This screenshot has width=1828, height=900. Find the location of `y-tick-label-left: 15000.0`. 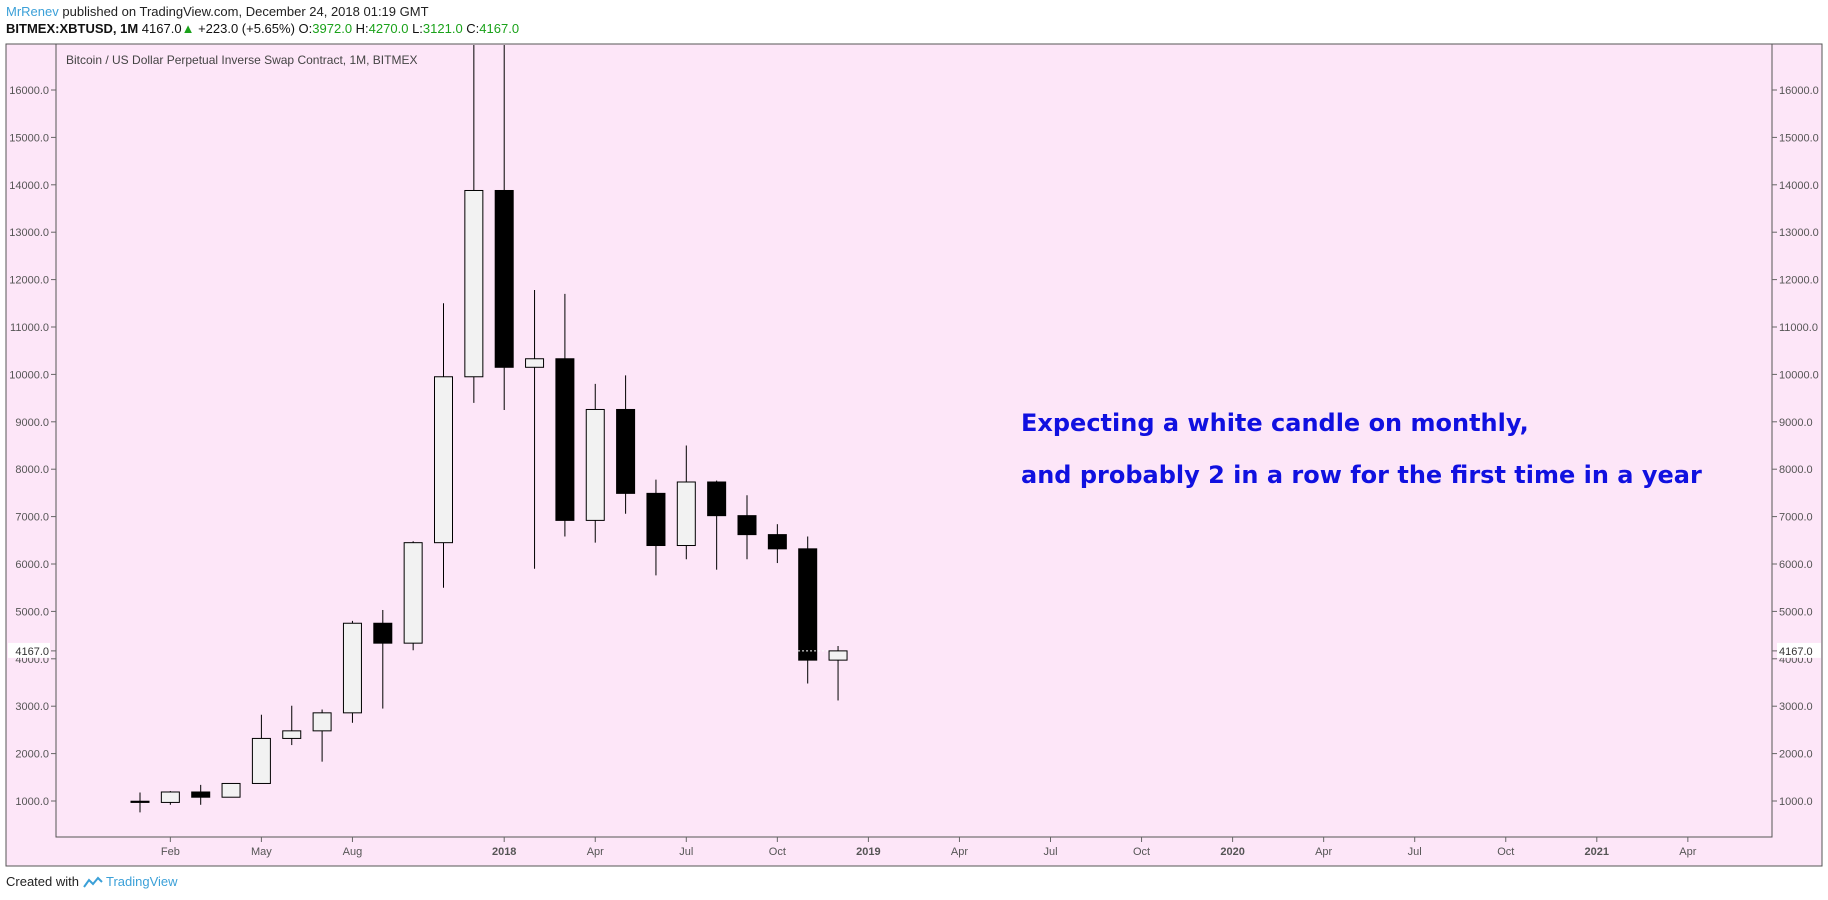

y-tick-label-left: 15000.0 is located at coordinates (29, 138).